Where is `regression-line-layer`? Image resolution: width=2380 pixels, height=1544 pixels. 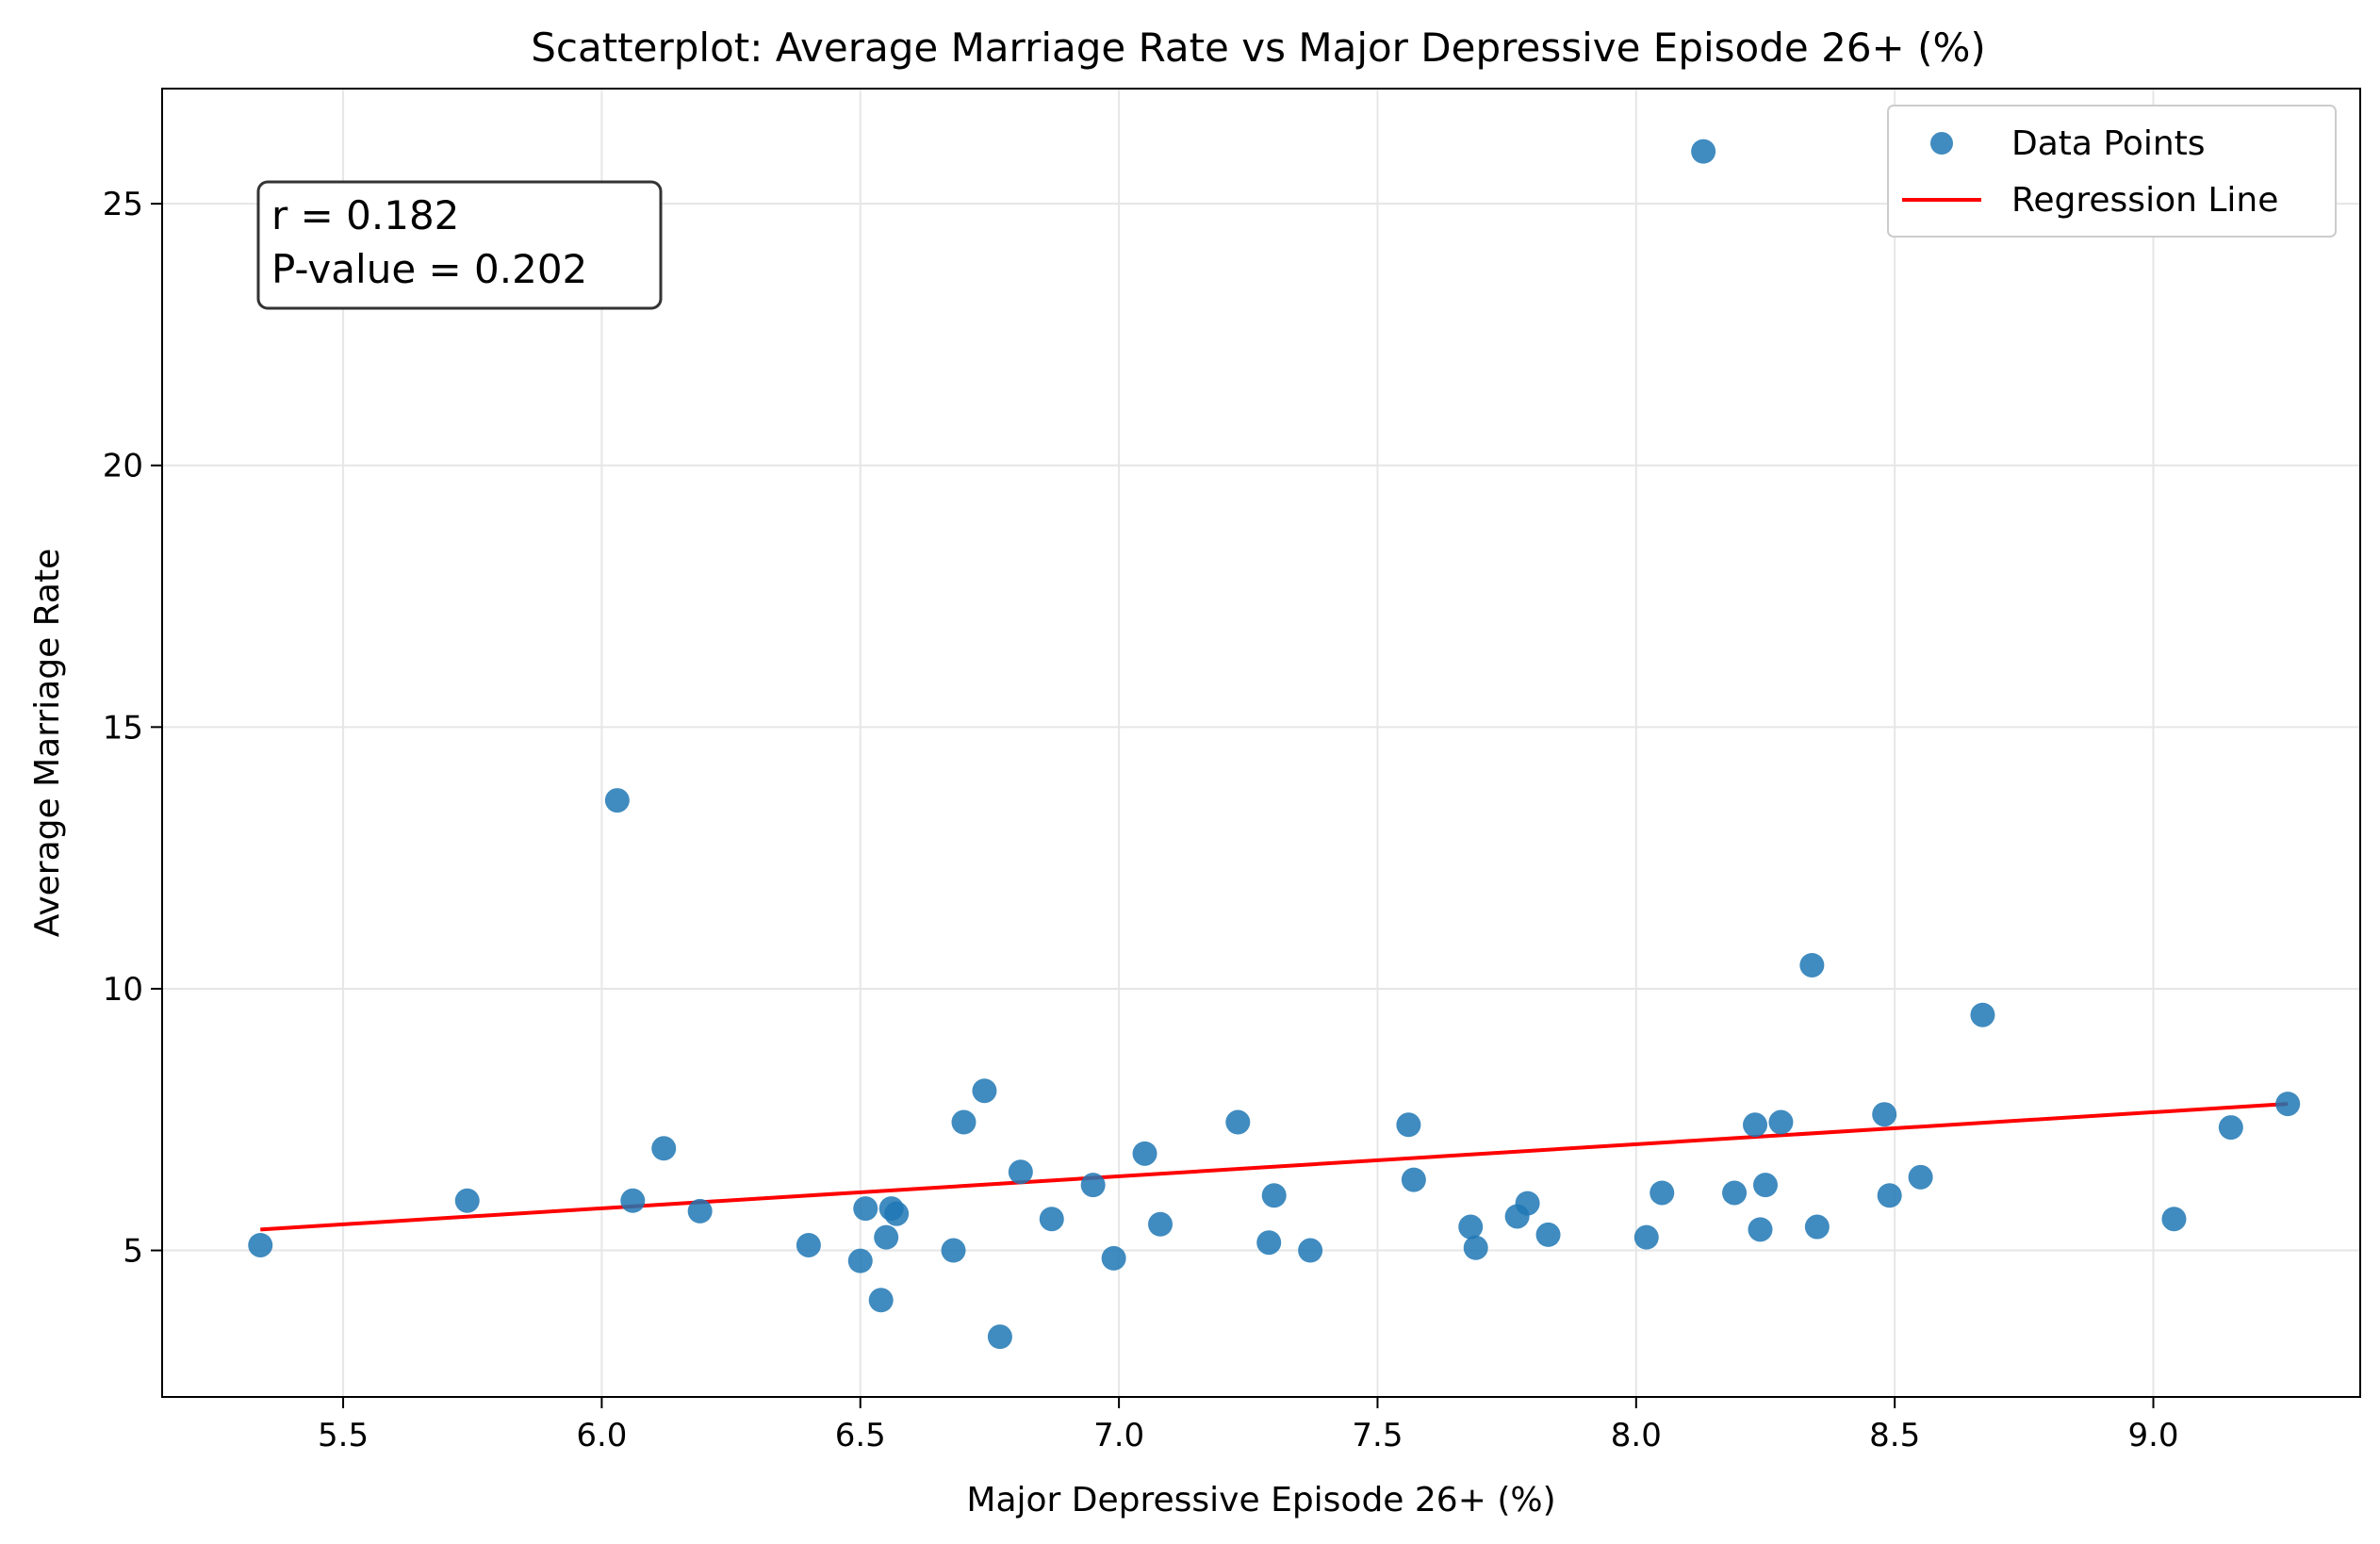
regression-line-layer is located at coordinates (1274, 1167).